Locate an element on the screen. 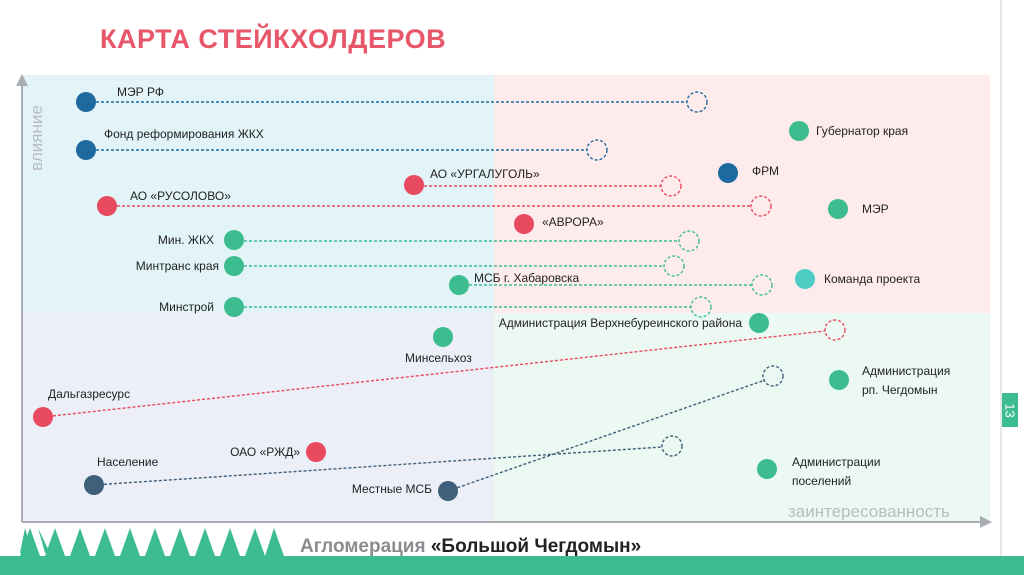 This screenshot has height=575, width=1024. stakeholder-label: Губернатор края is located at coordinates (862, 131).